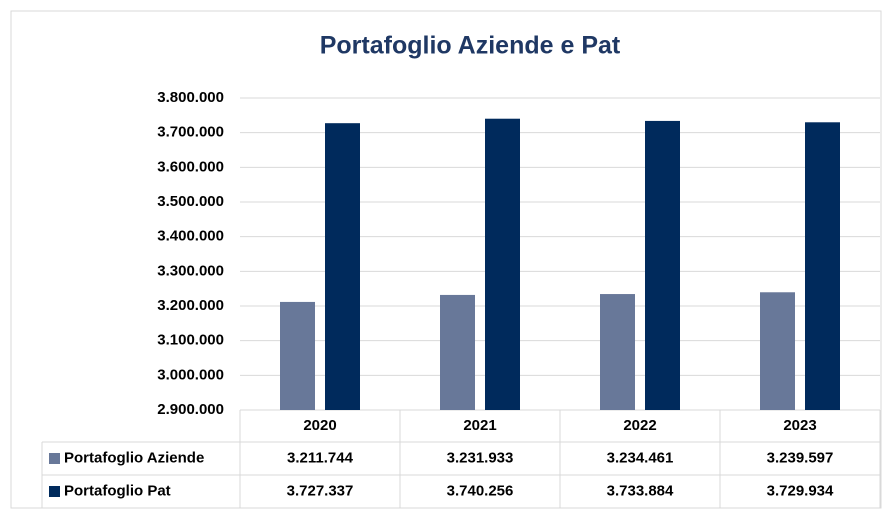 This screenshot has width=893, height=512. What do you see at coordinates (134, 457) in the screenshot?
I see `legend-label: Portafoglio Aziende` at bounding box center [134, 457].